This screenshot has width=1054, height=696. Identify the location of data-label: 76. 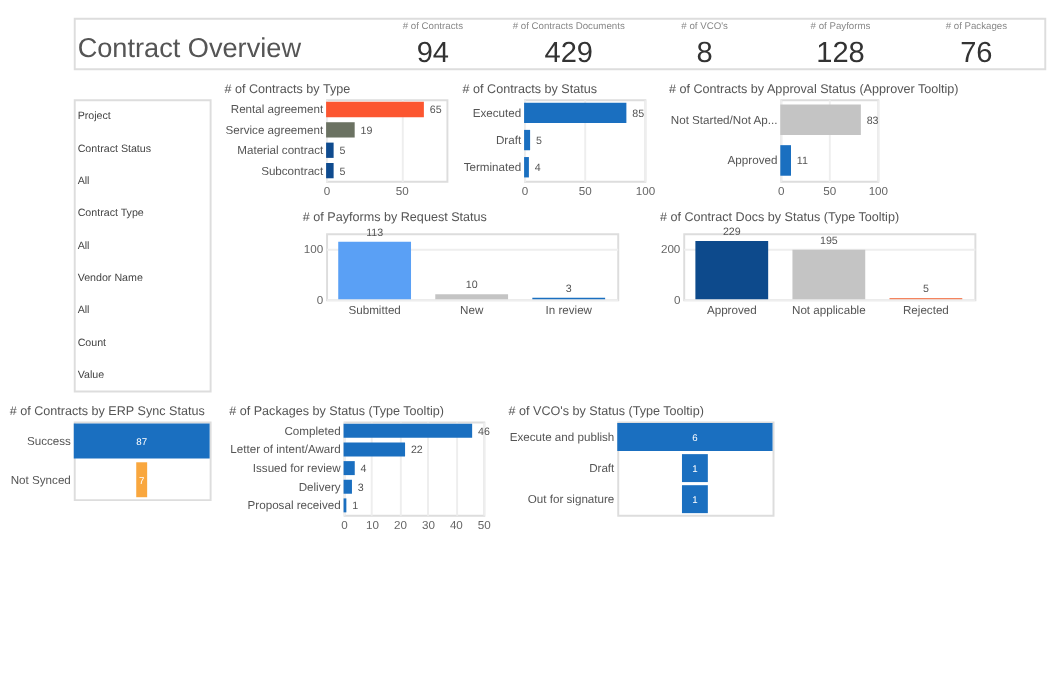
(976, 54).